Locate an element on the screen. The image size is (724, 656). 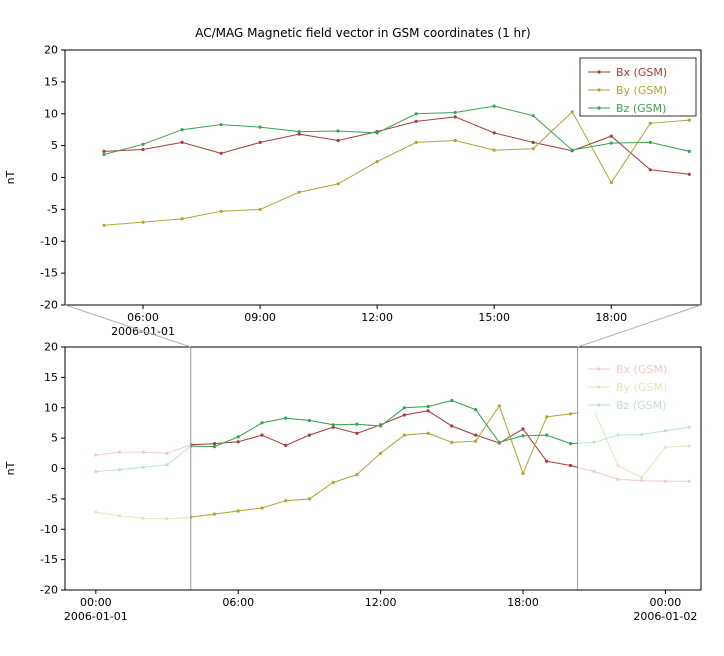
series-bz is located at coordinates (396, 130).